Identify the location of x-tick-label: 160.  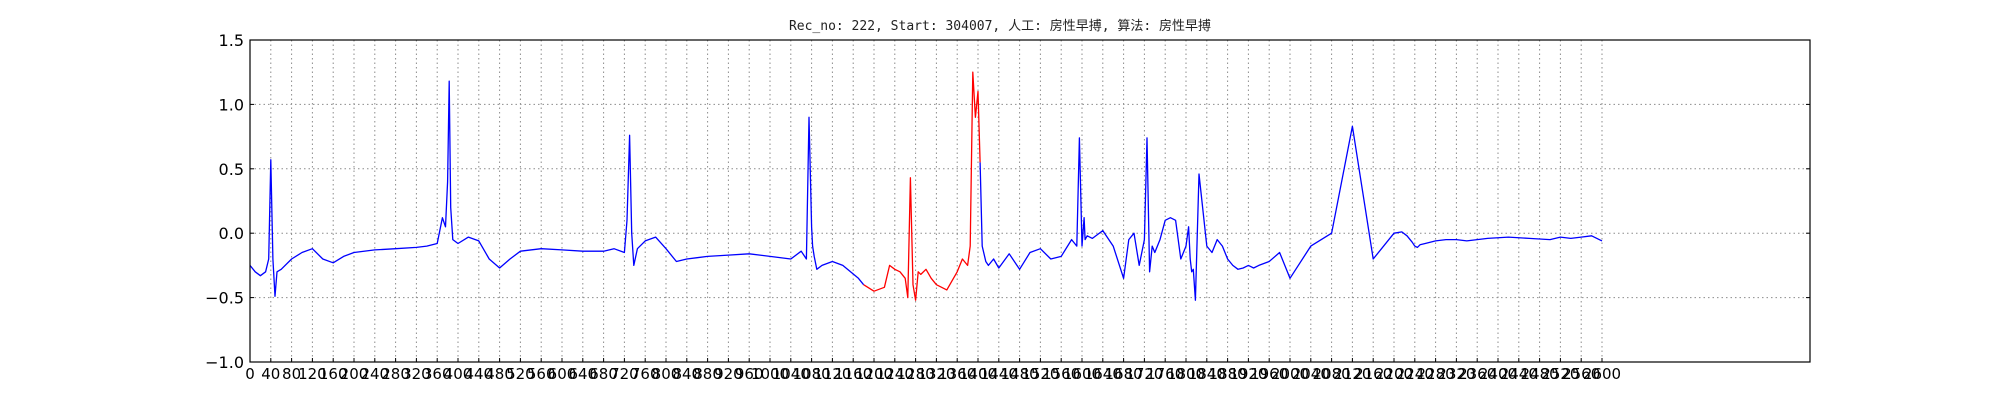
(333, 374).